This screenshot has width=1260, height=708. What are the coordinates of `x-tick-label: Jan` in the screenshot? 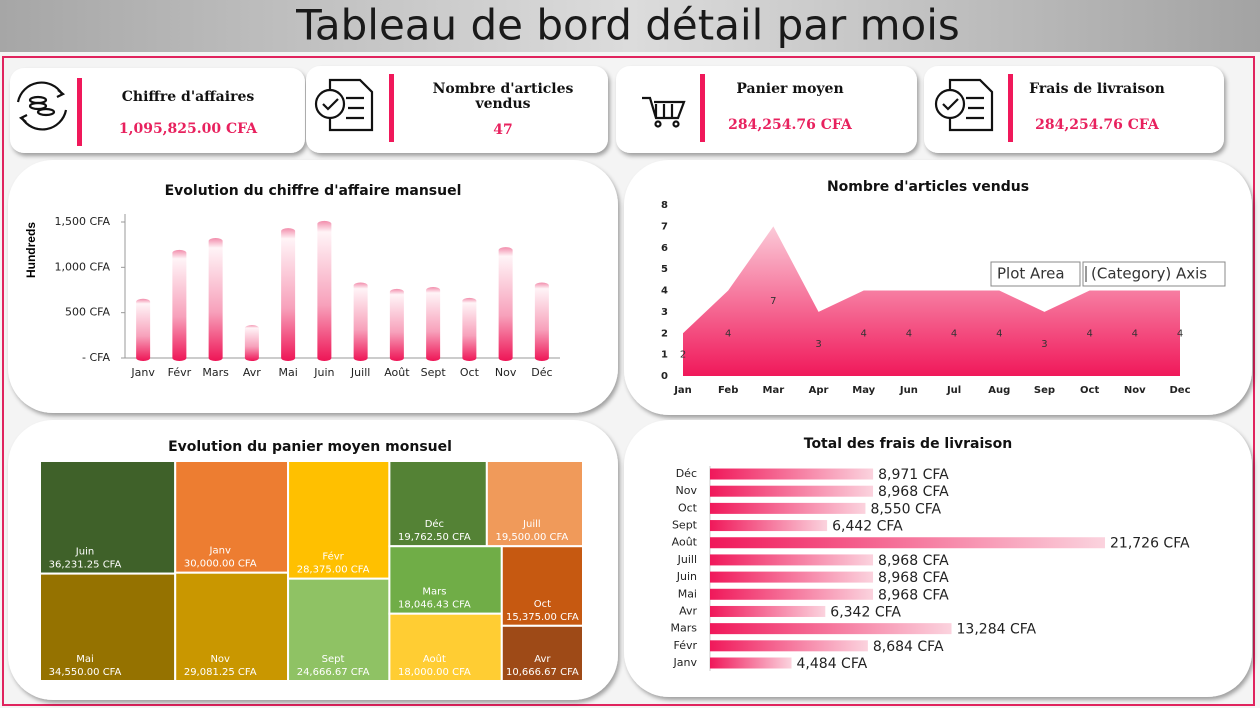 It's located at (682, 390).